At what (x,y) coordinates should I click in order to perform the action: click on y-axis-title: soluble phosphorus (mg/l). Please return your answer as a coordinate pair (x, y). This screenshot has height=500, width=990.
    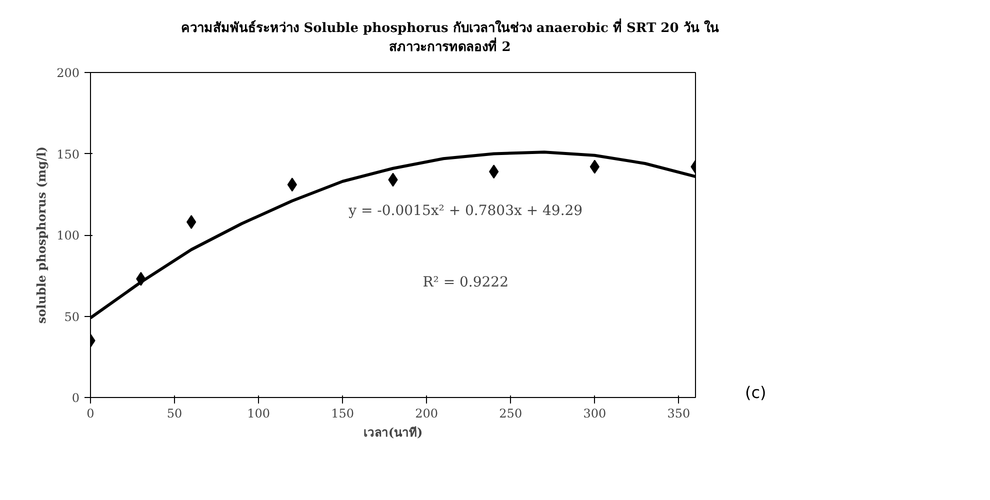
    Looking at the image, I should click on (41, 235).